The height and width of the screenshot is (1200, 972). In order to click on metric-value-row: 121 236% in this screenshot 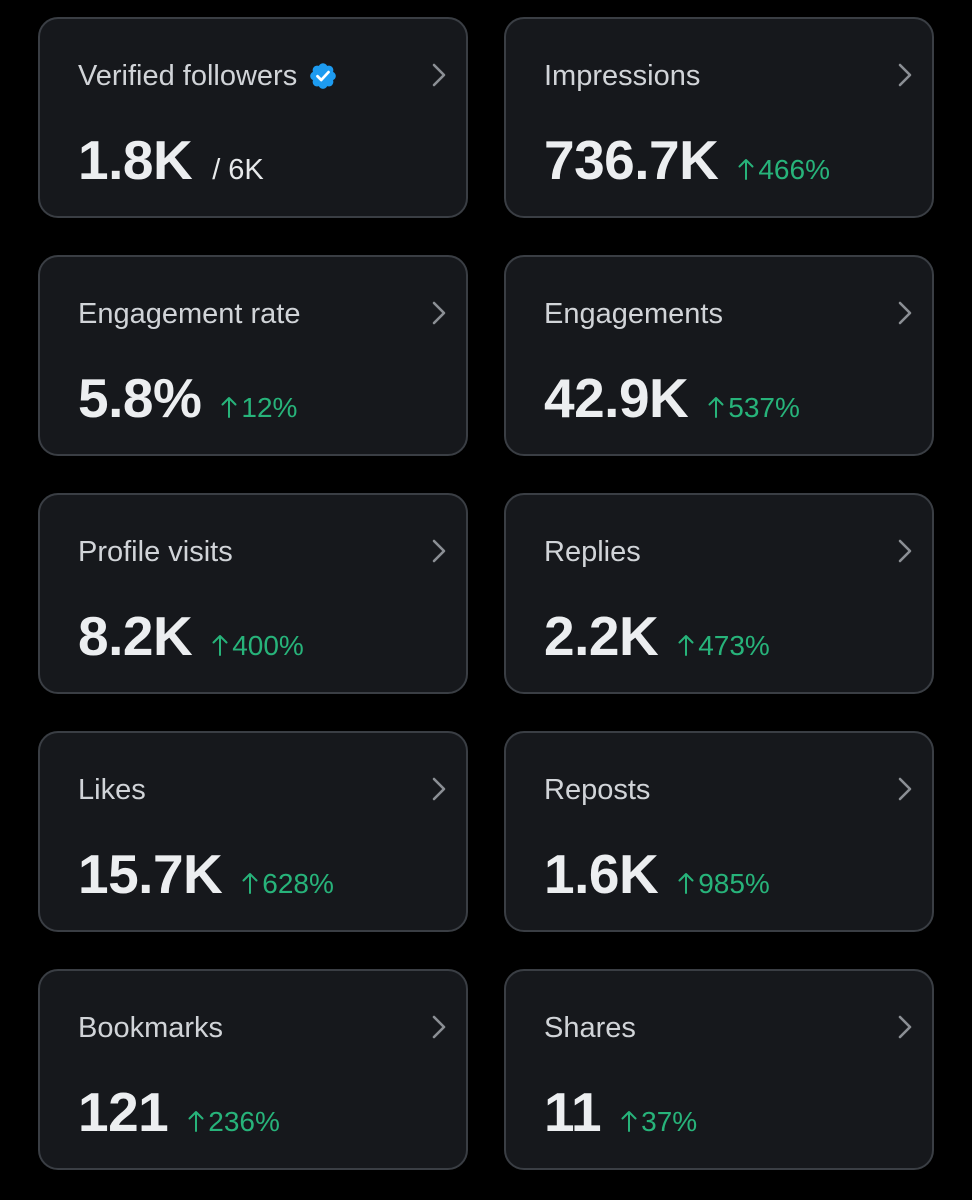, I will do `click(179, 1112)`.